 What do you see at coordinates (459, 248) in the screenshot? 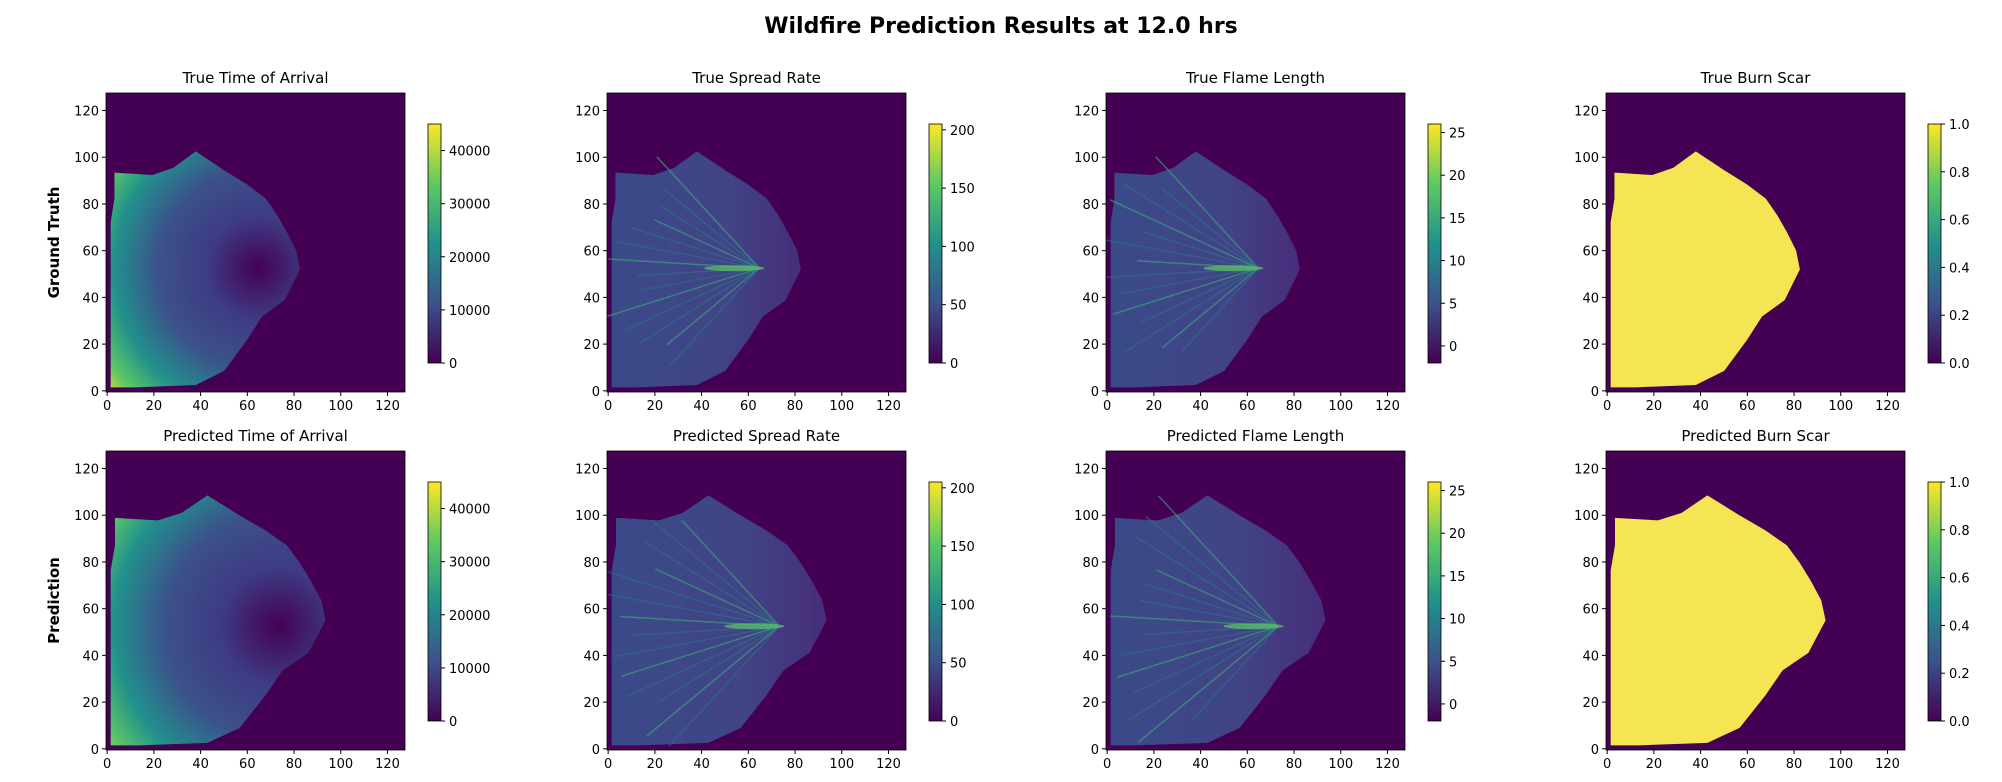
I see `colorbar: 010000200003000040000` at bounding box center [459, 248].